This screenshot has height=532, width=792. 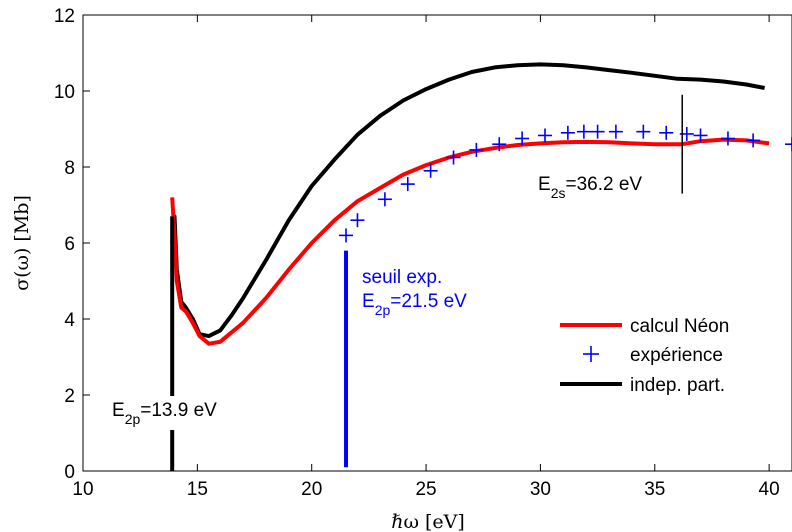 What do you see at coordinates (558, 193) in the screenshot?
I see `e2s-label-sub: 2s` at bounding box center [558, 193].